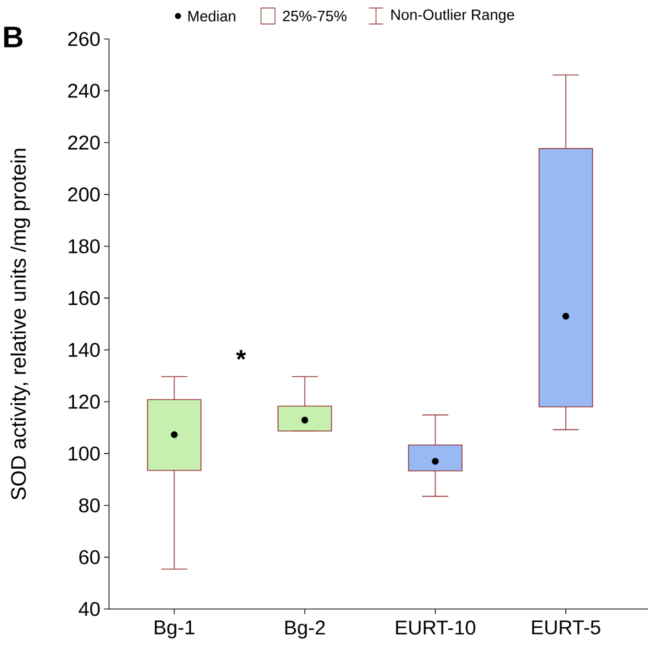 This screenshot has height=649, width=650. I want to click on y-axis-title: SOD activity, relative units /mg protein, so click(20, 324).